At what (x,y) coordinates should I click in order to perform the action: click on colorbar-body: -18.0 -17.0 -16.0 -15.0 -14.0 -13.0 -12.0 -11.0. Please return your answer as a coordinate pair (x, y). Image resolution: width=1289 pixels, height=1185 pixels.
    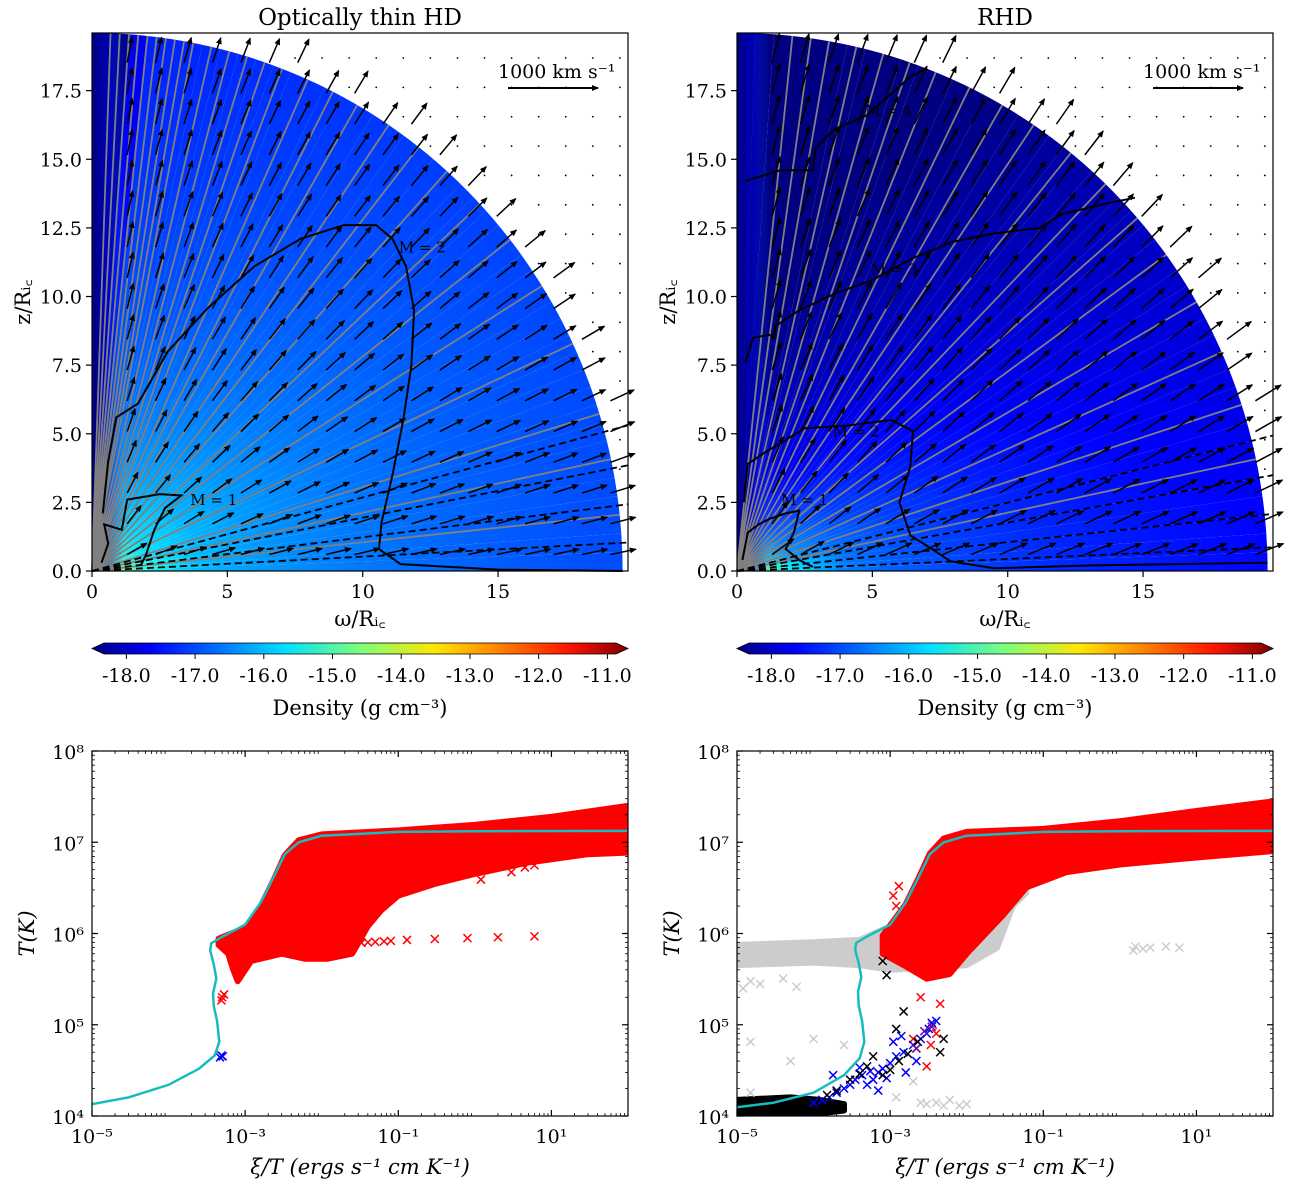
    Looking at the image, I should click on (361, 664).